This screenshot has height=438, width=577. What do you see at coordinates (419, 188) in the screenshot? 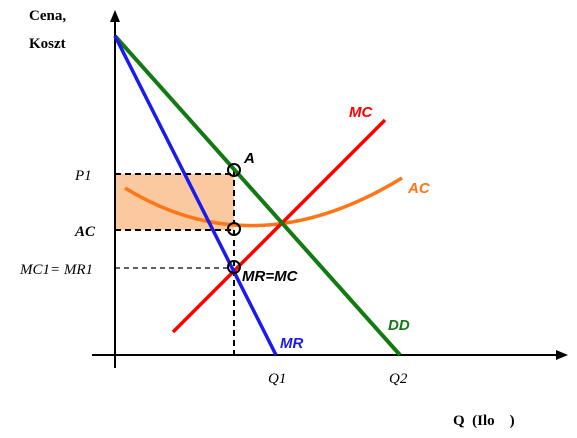
I see `ac-curve-label: AC` at bounding box center [419, 188].